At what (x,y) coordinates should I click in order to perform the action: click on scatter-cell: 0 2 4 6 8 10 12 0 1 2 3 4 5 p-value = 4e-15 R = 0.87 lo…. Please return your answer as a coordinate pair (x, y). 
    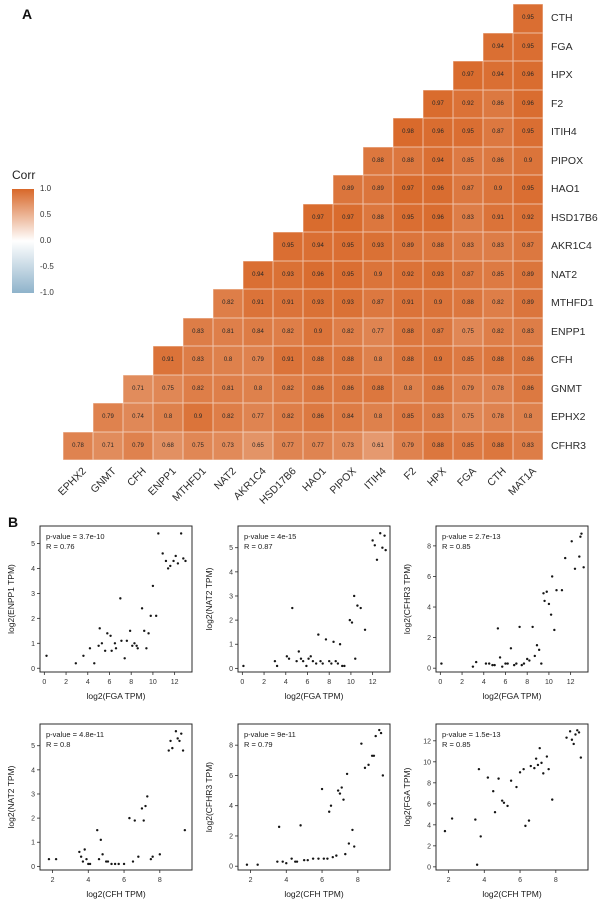
    Looking at the image, I should click on (301, 615).